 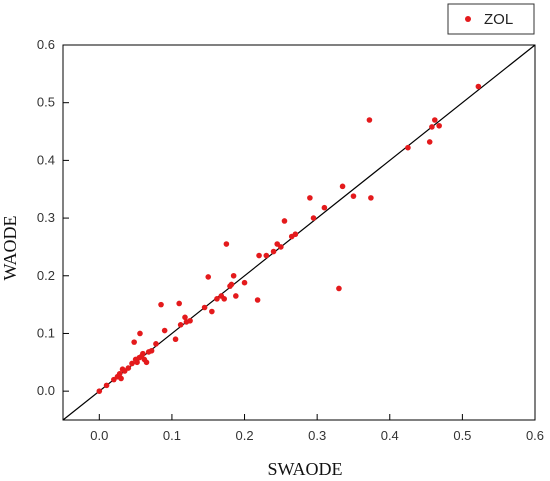 I want to click on y-tick-label: 0.4, so click(x=46, y=159).